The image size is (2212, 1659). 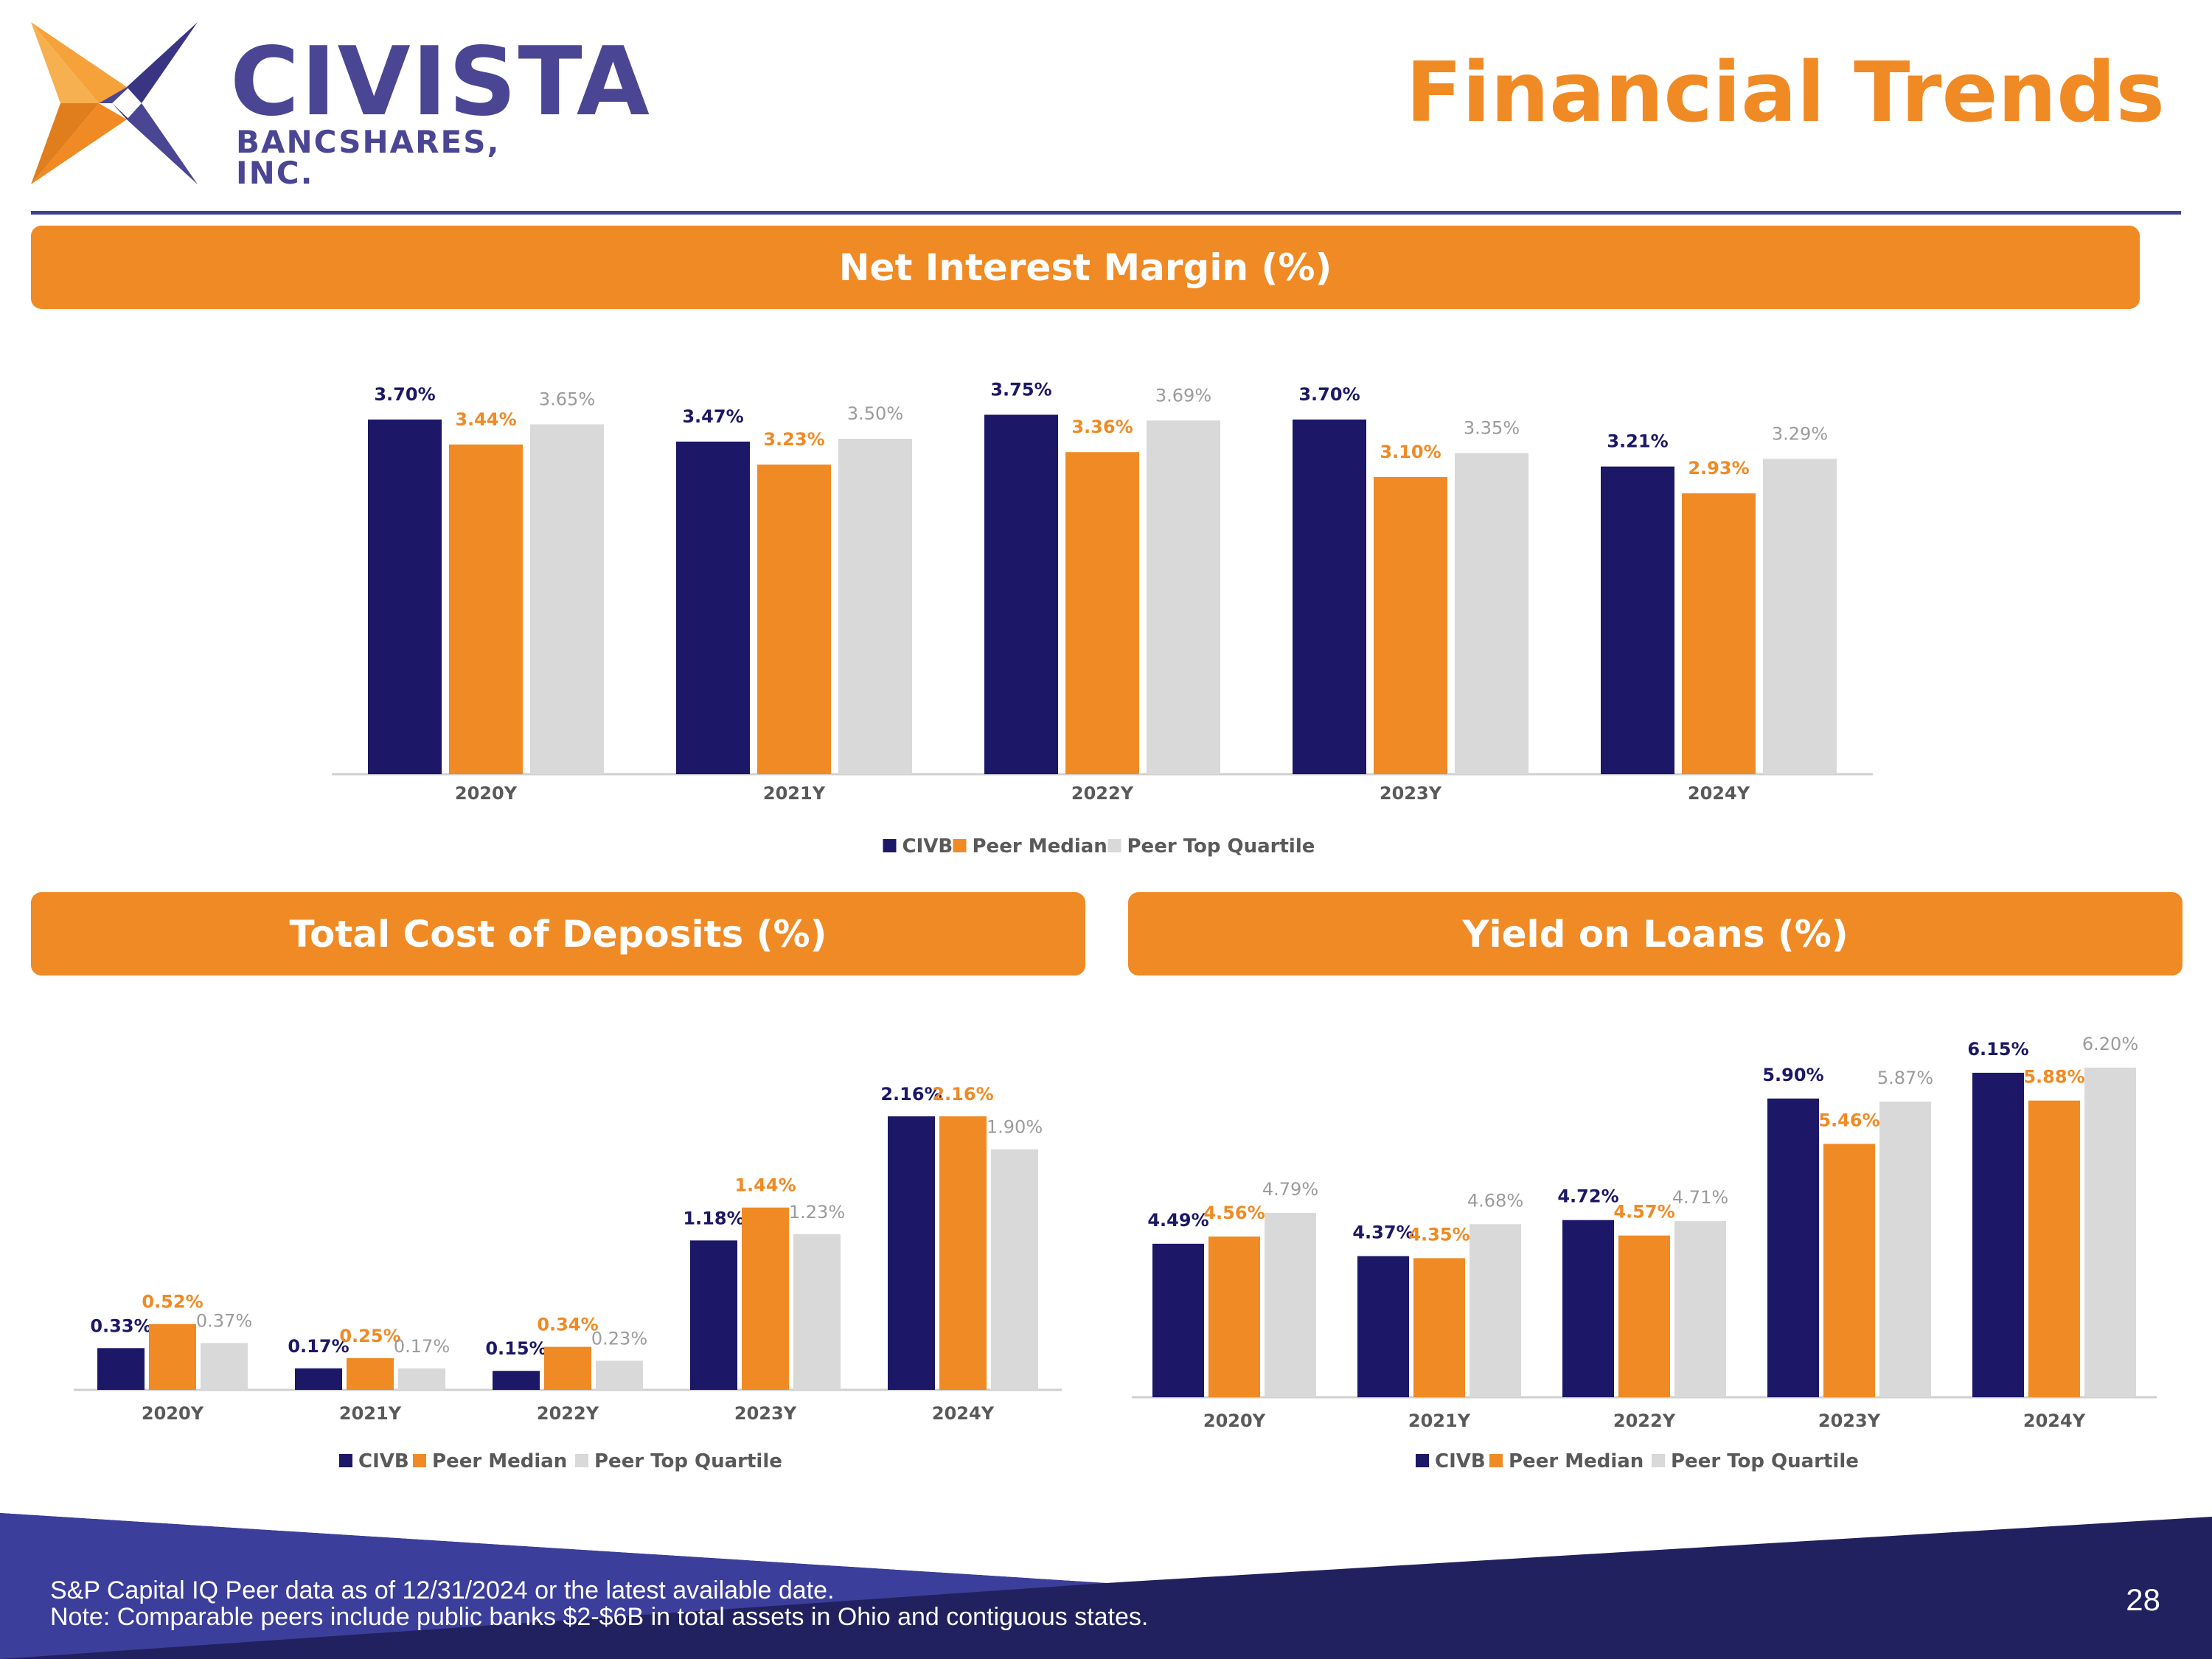 What do you see at coordinates (422, 1346) in the screenshot?
I see `data-label-peer-top-quartile-2021Y: 0.17%` at bounding box center [422, 1346].